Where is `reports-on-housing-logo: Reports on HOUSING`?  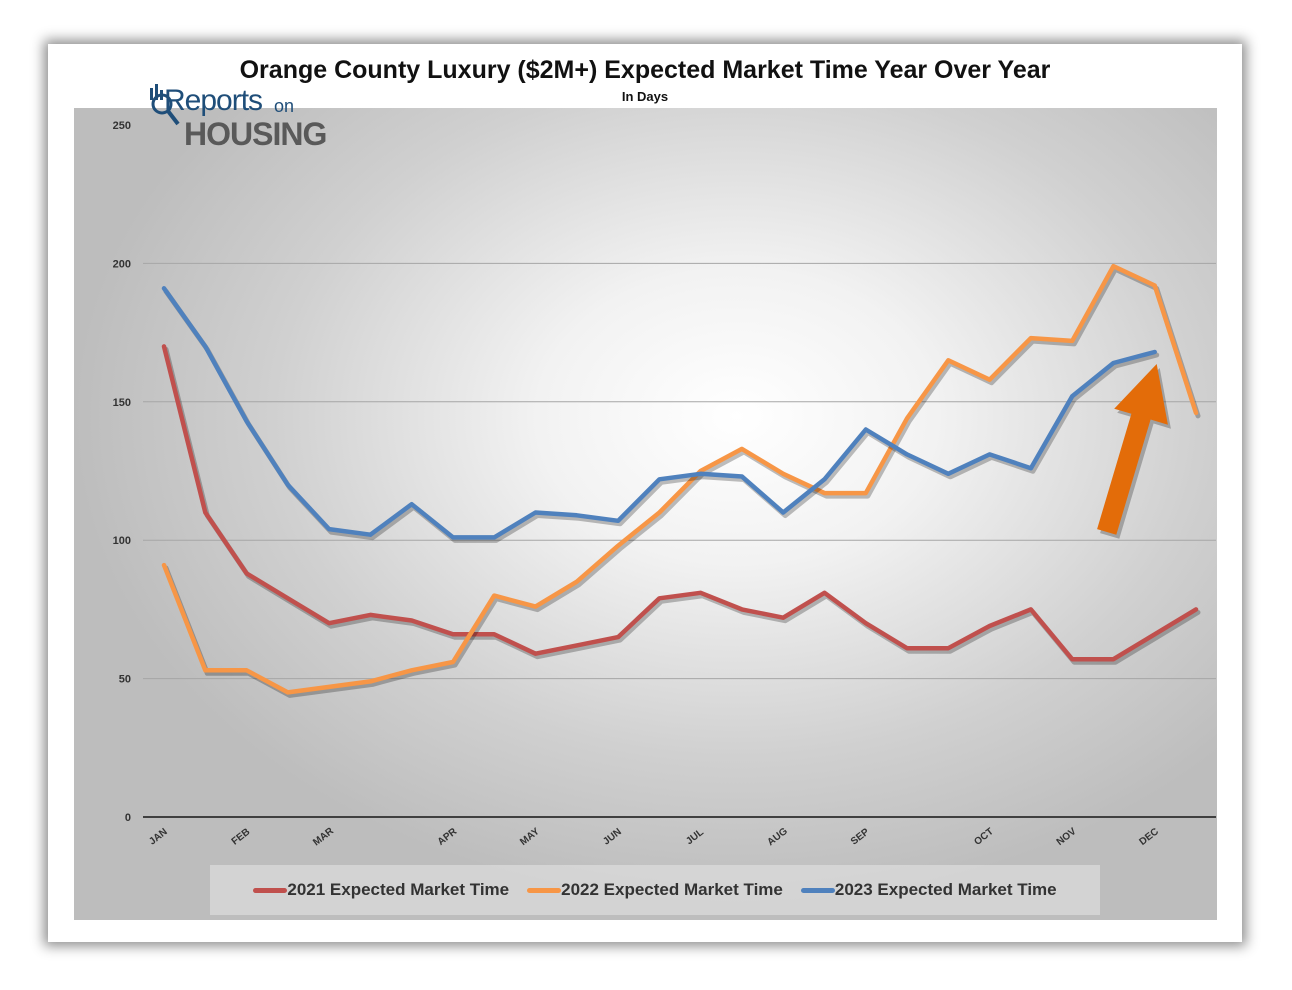
reports-on-housing-logo: Reports on HOUSING is located at coordinates (251, 117).